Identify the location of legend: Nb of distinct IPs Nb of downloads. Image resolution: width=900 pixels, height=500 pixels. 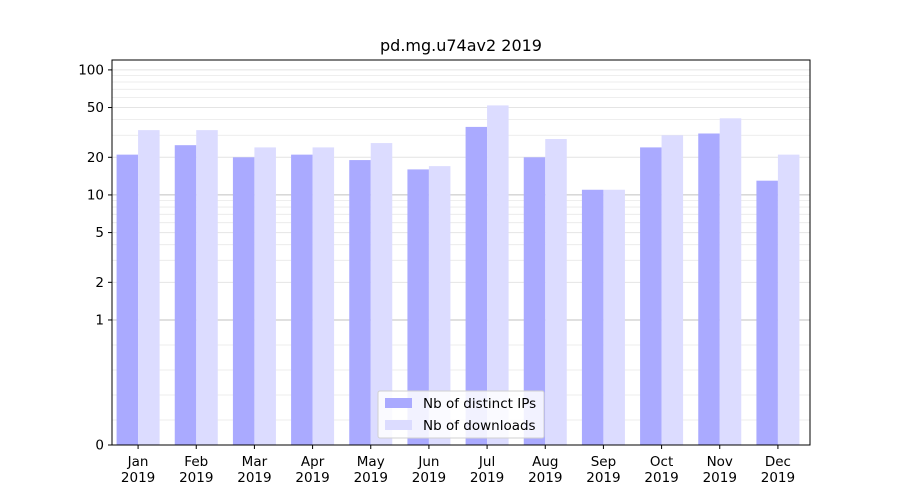
(461, 414).